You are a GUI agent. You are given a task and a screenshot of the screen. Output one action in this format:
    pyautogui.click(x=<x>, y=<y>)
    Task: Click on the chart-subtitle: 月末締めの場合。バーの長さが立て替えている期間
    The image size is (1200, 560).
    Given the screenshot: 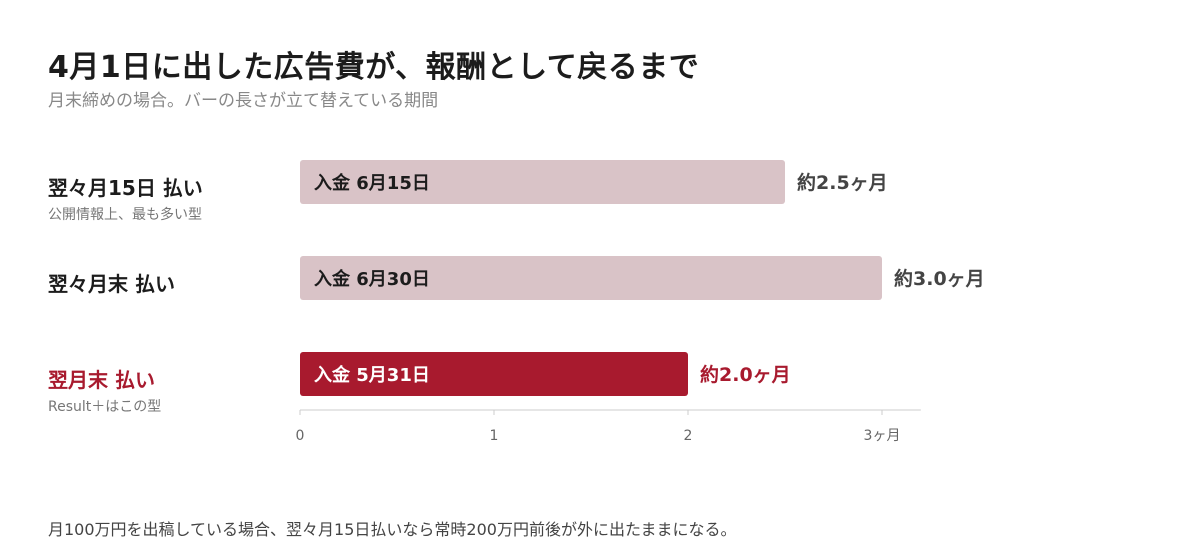 What is the action you would take?
    pyautogui.click(x=243, y=101)
    